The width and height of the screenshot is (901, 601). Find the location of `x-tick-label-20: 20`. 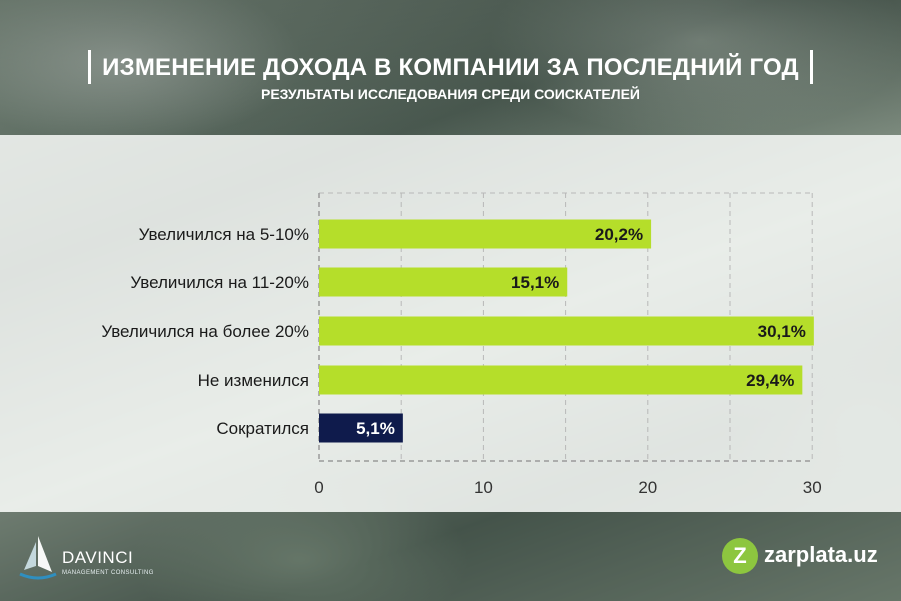

x-tick-label-20: 20 is located at coordinates (647, 487).